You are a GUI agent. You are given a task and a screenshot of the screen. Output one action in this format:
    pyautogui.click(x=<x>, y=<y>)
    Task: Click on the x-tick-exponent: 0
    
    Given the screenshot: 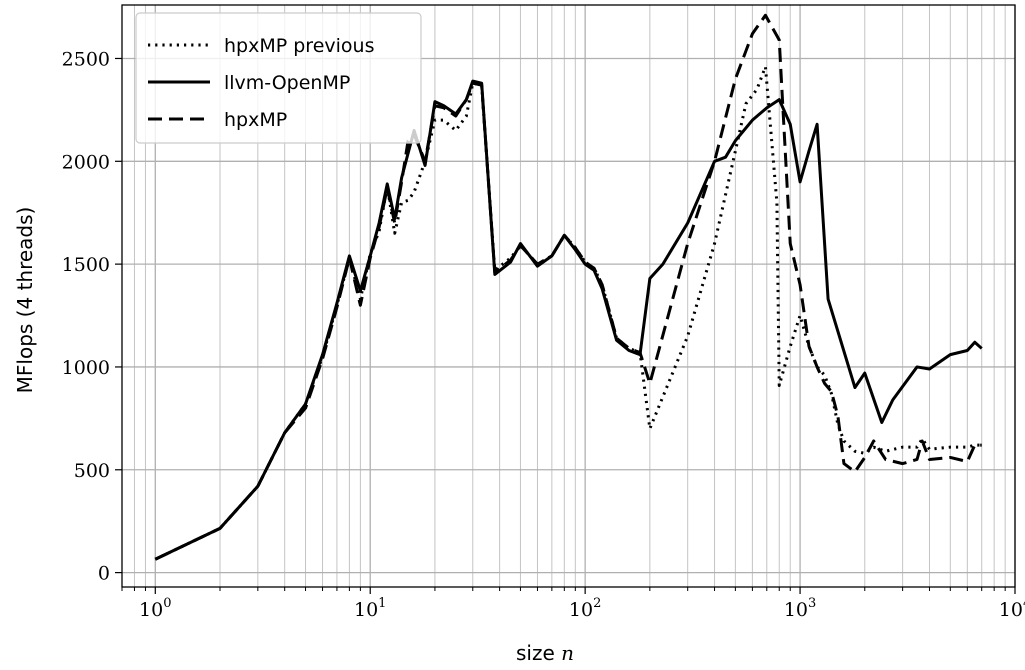 What is the action you would take?
    pyautogui.click(x=167, y=603)
    